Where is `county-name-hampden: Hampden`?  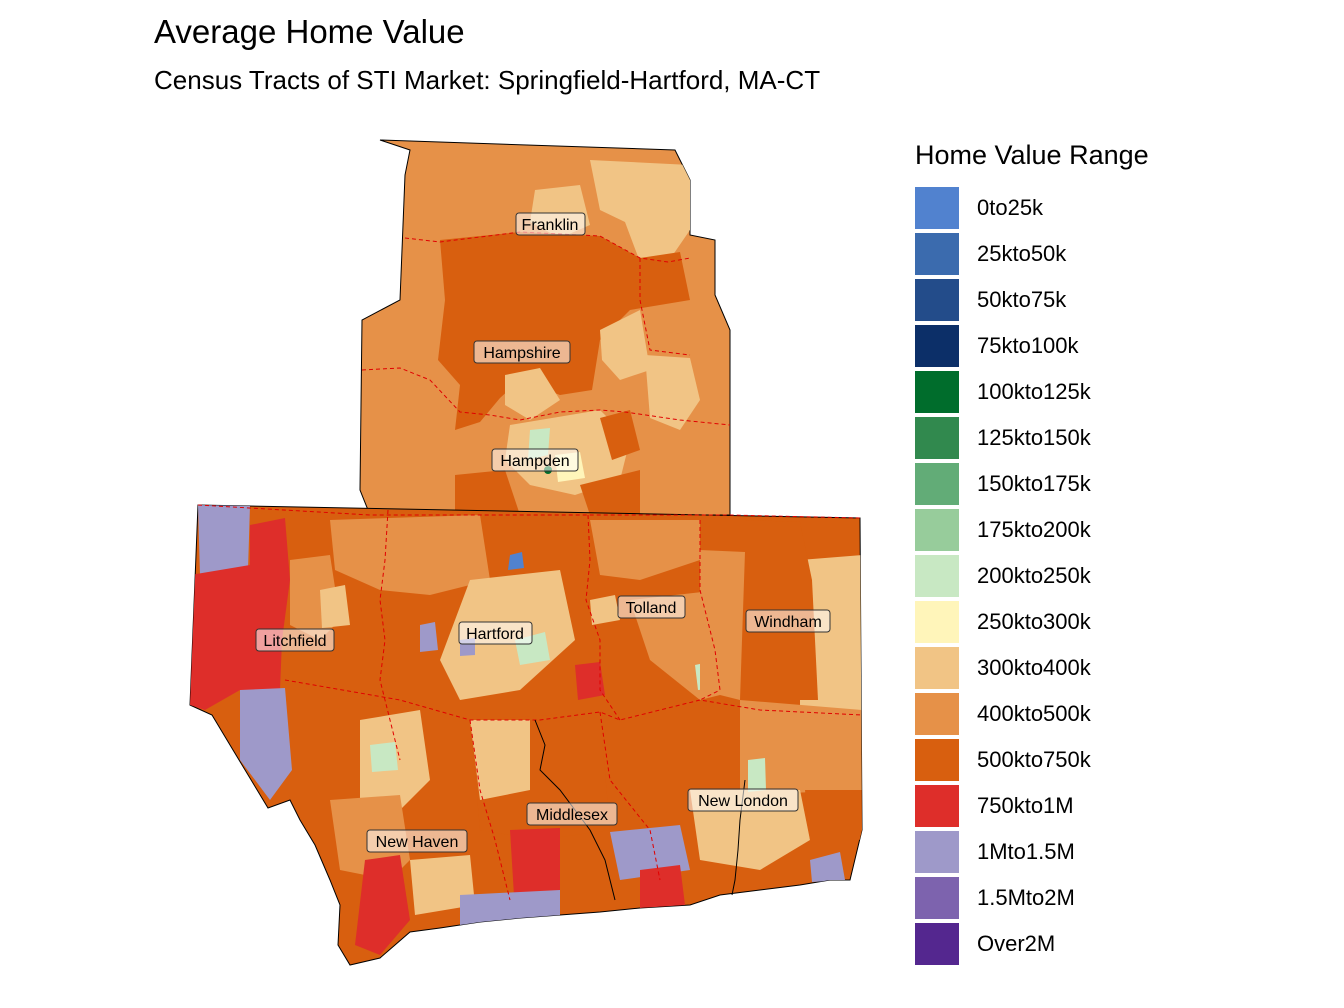 county-name-hampden: Hampden is located at coordinates (534, 461).